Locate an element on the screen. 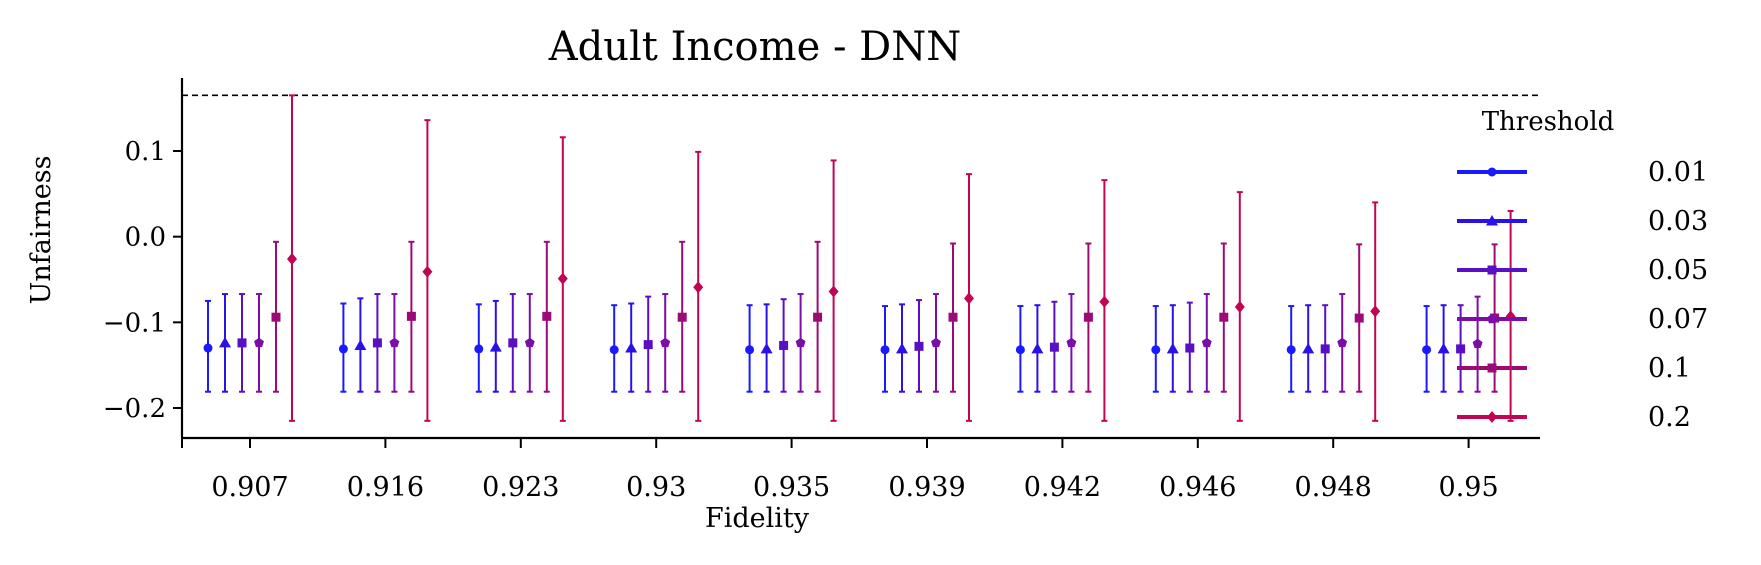 The width and height of the screenshot is (1761, 565). y-tick-label: 0.0 is located at coordinates (145, 238).